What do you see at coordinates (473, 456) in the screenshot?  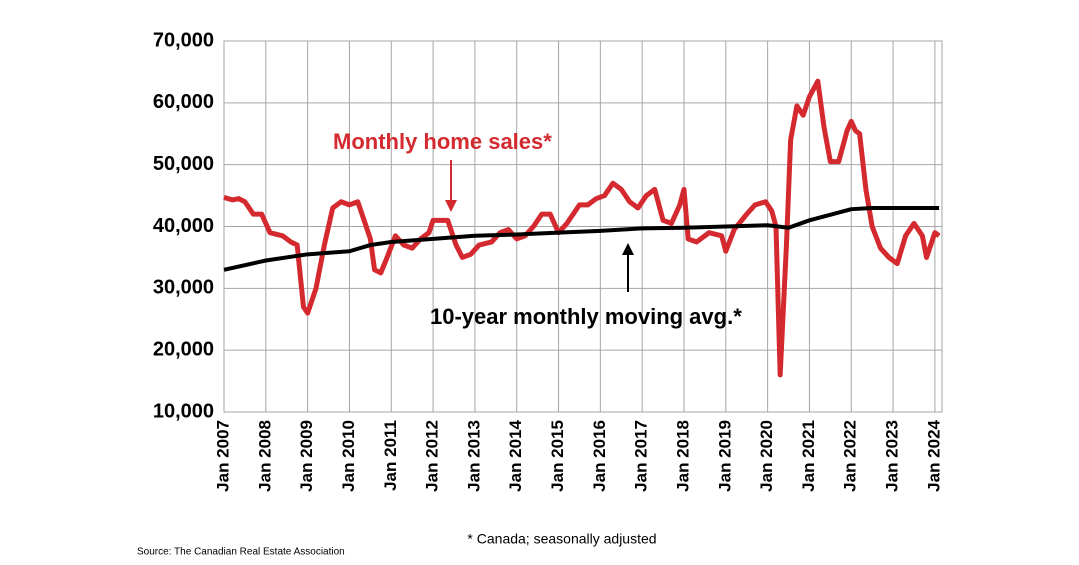 I see `x-tick-label: Jan 2013` at bounding box center [473, 456].